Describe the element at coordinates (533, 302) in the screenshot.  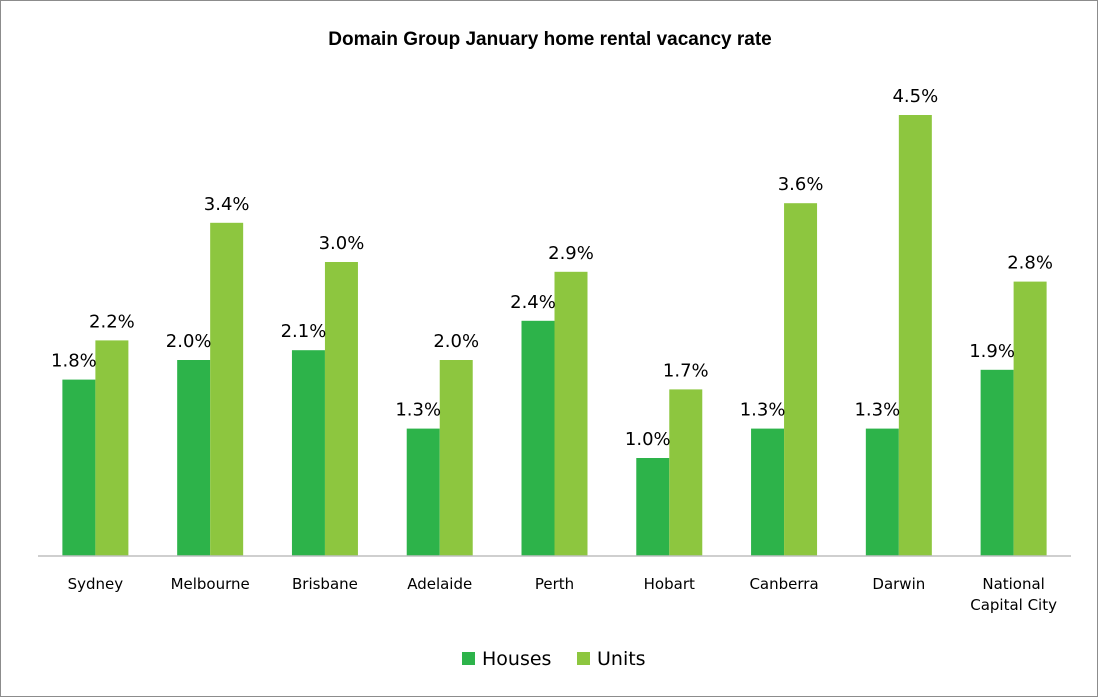
I see `data-label-houses-perth: 2.4%` at that location.